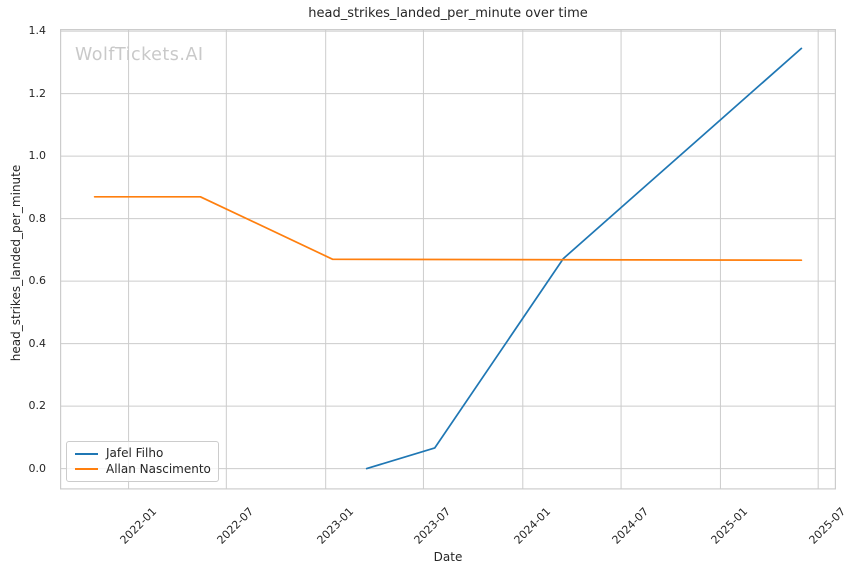 This screenshot has height=575, width=849. Describe the element at coordinates (448, 228) in the screenshot. I see `series-line-allan-nascimento` at that location.